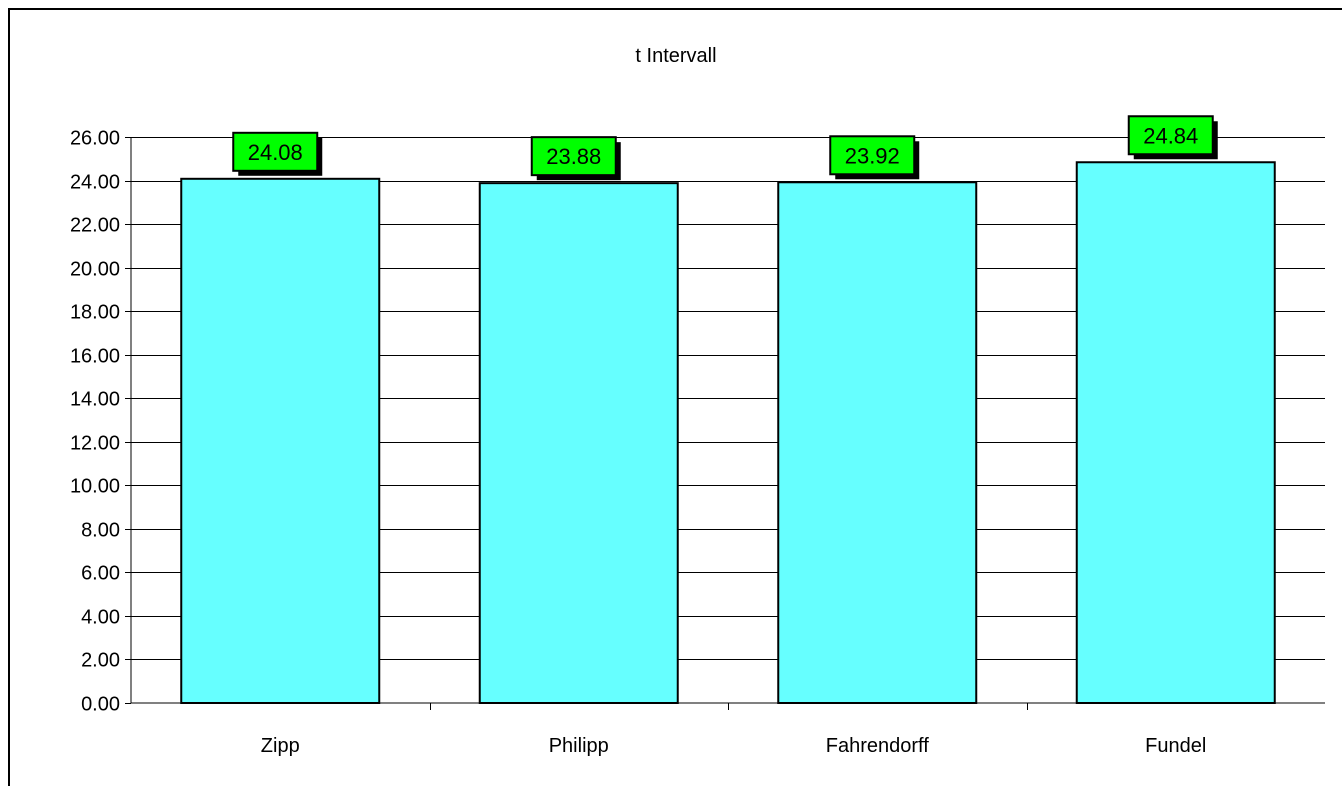 This screenshot has width=1342, height=791. Describe the element at coordinates (95, 400) in the screenshot. I see `y-tick-label: 14.00` at that location.